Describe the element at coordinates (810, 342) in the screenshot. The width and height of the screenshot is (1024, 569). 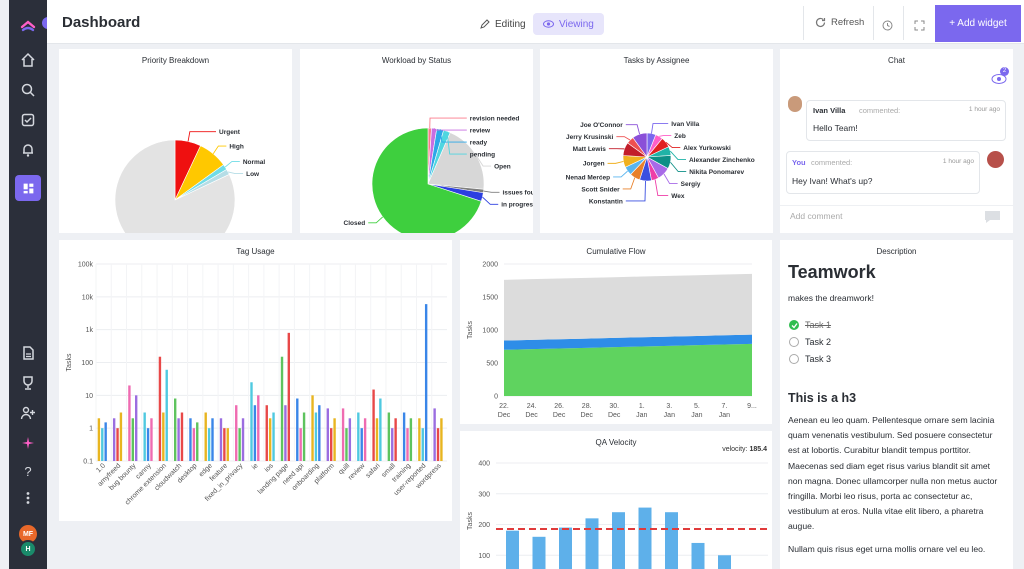
I see `task-item: Task 2` at that location.